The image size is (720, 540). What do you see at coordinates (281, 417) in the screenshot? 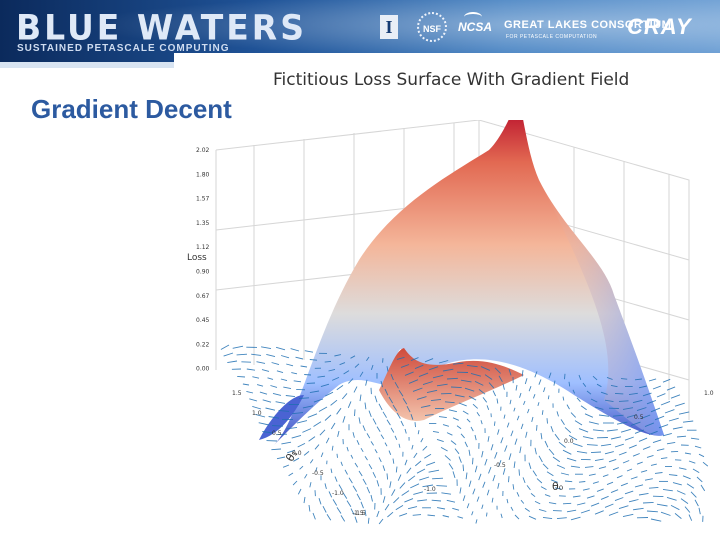
I see `surface-left-dip` at bounding box center [281, 417].